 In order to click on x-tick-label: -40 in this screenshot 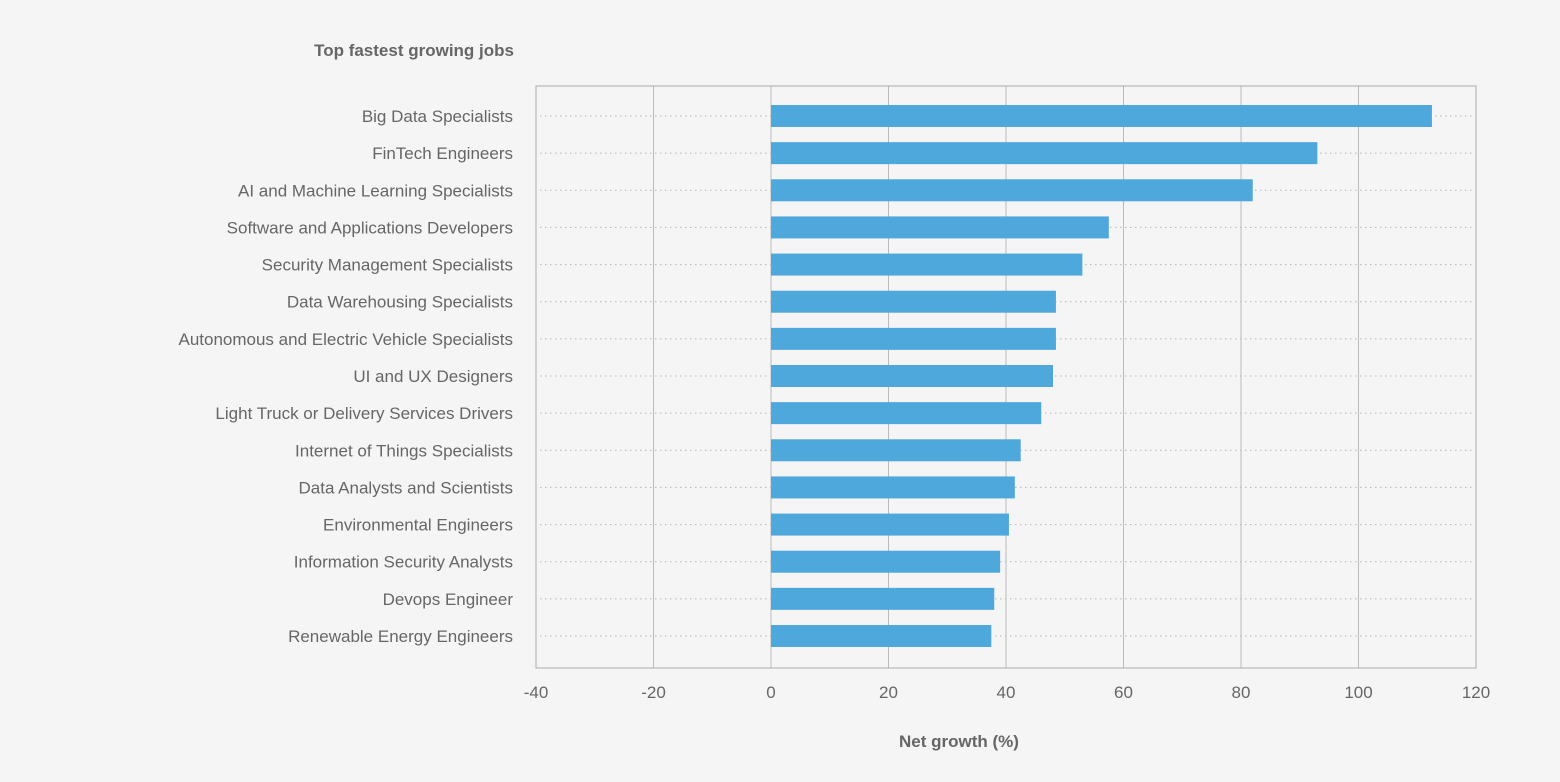, I will do `click(536, 692)`.